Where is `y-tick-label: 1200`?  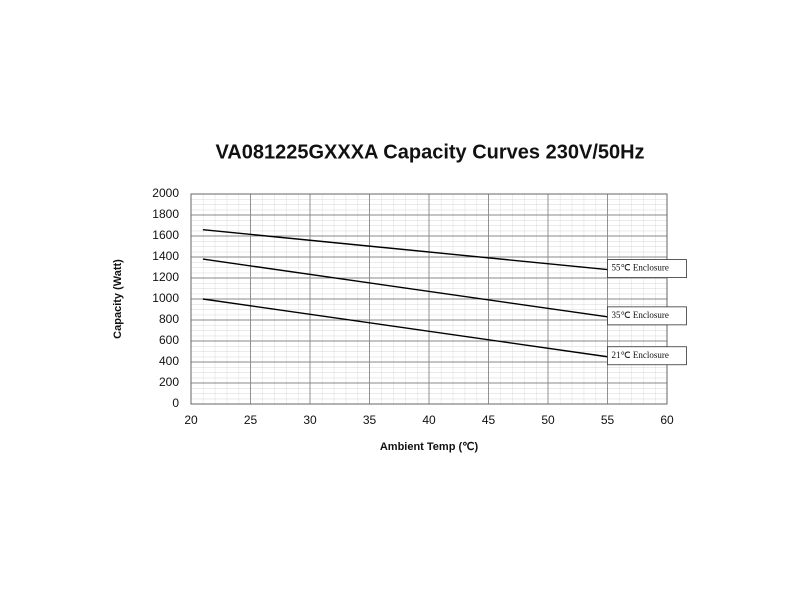 y-tick-label: 1200 is located at coordinates (165, 277).